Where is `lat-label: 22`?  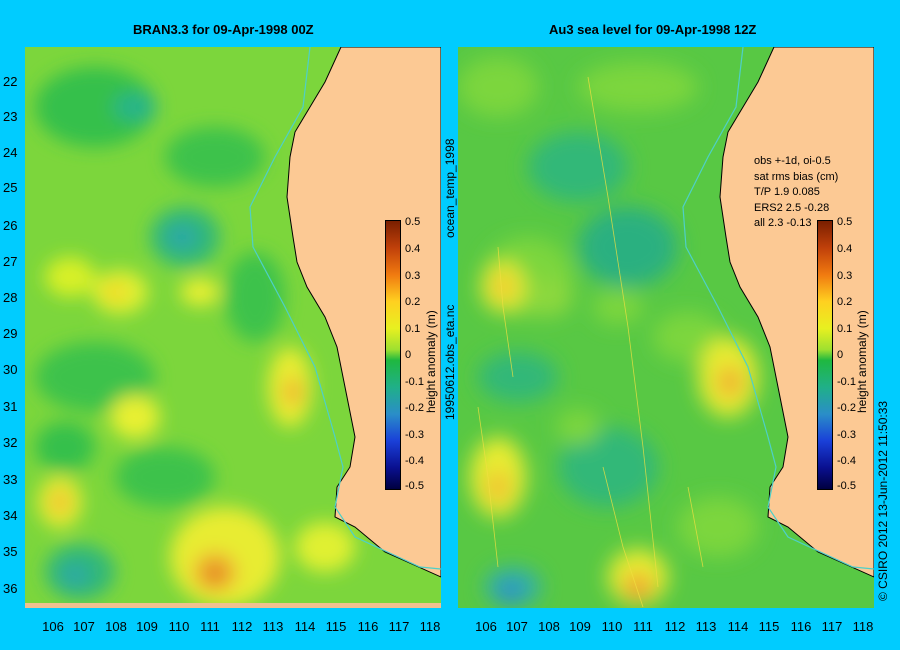 lat-label: 22 is located at coordinates (10, 81).